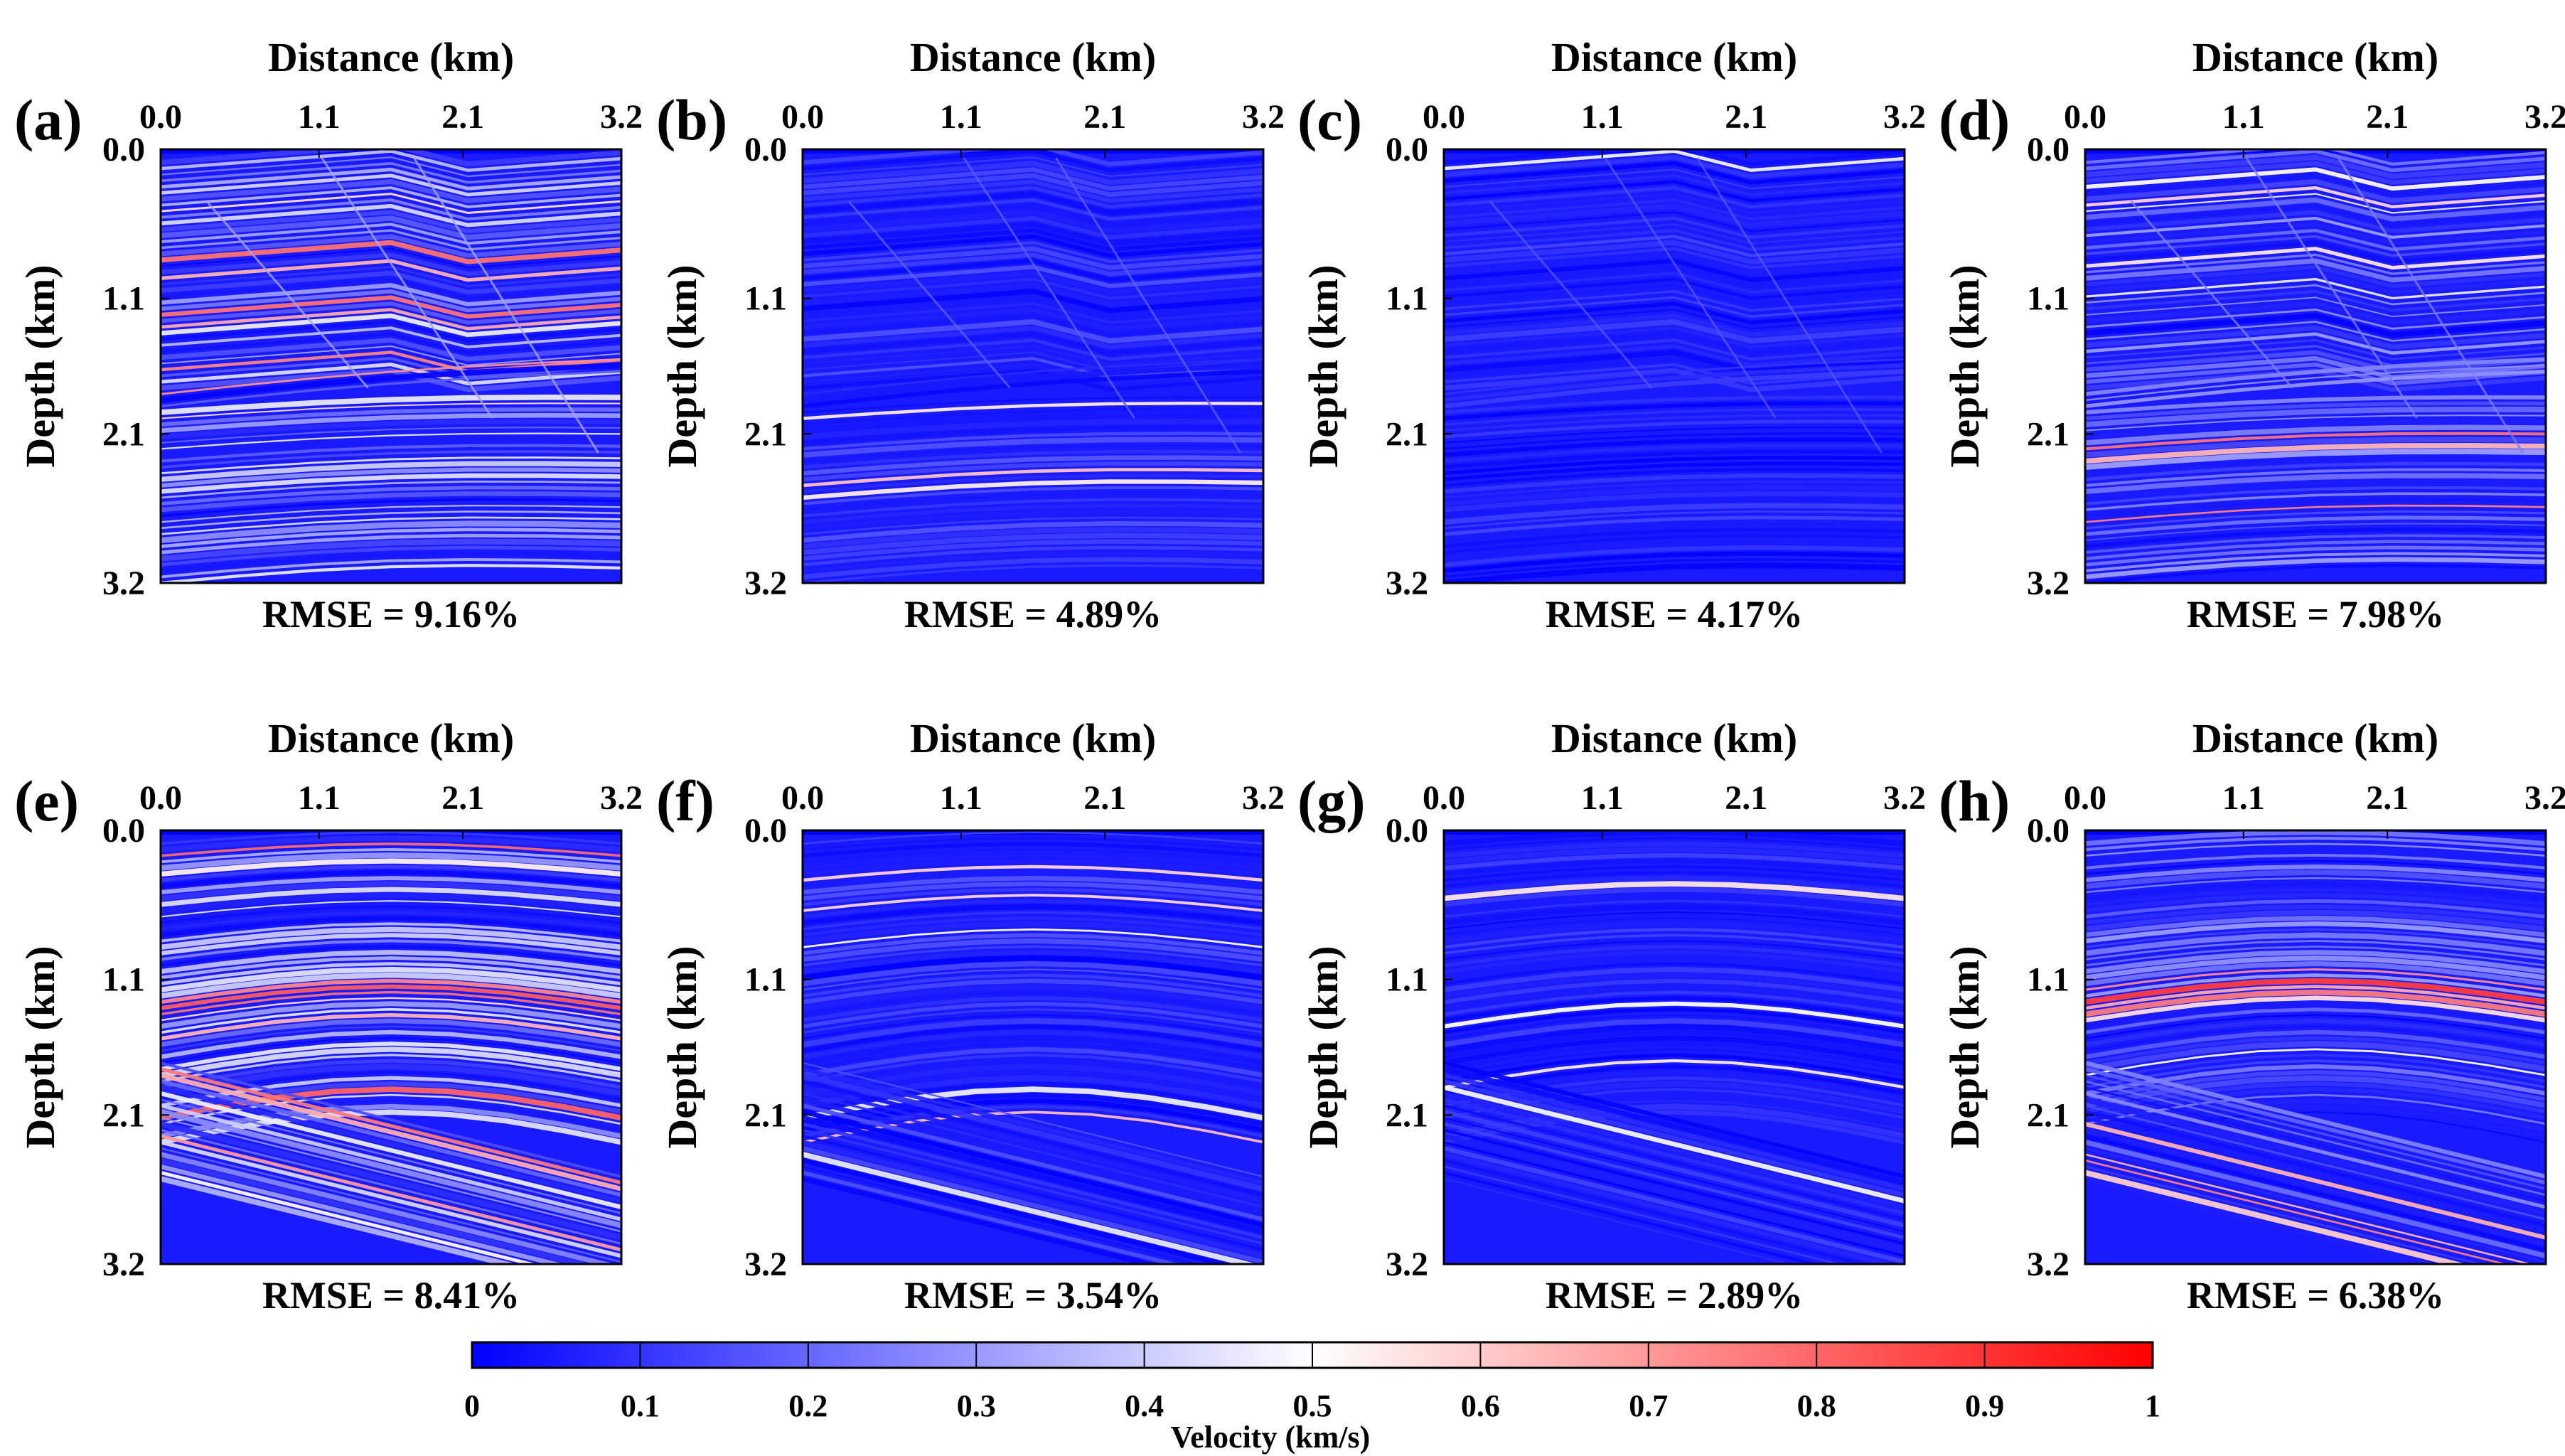  What do you see at coordinates (2315, 615) in the screenshot?
I see `rmse-label: RMSE = 7.98%` at bounding box center [2315, 615].